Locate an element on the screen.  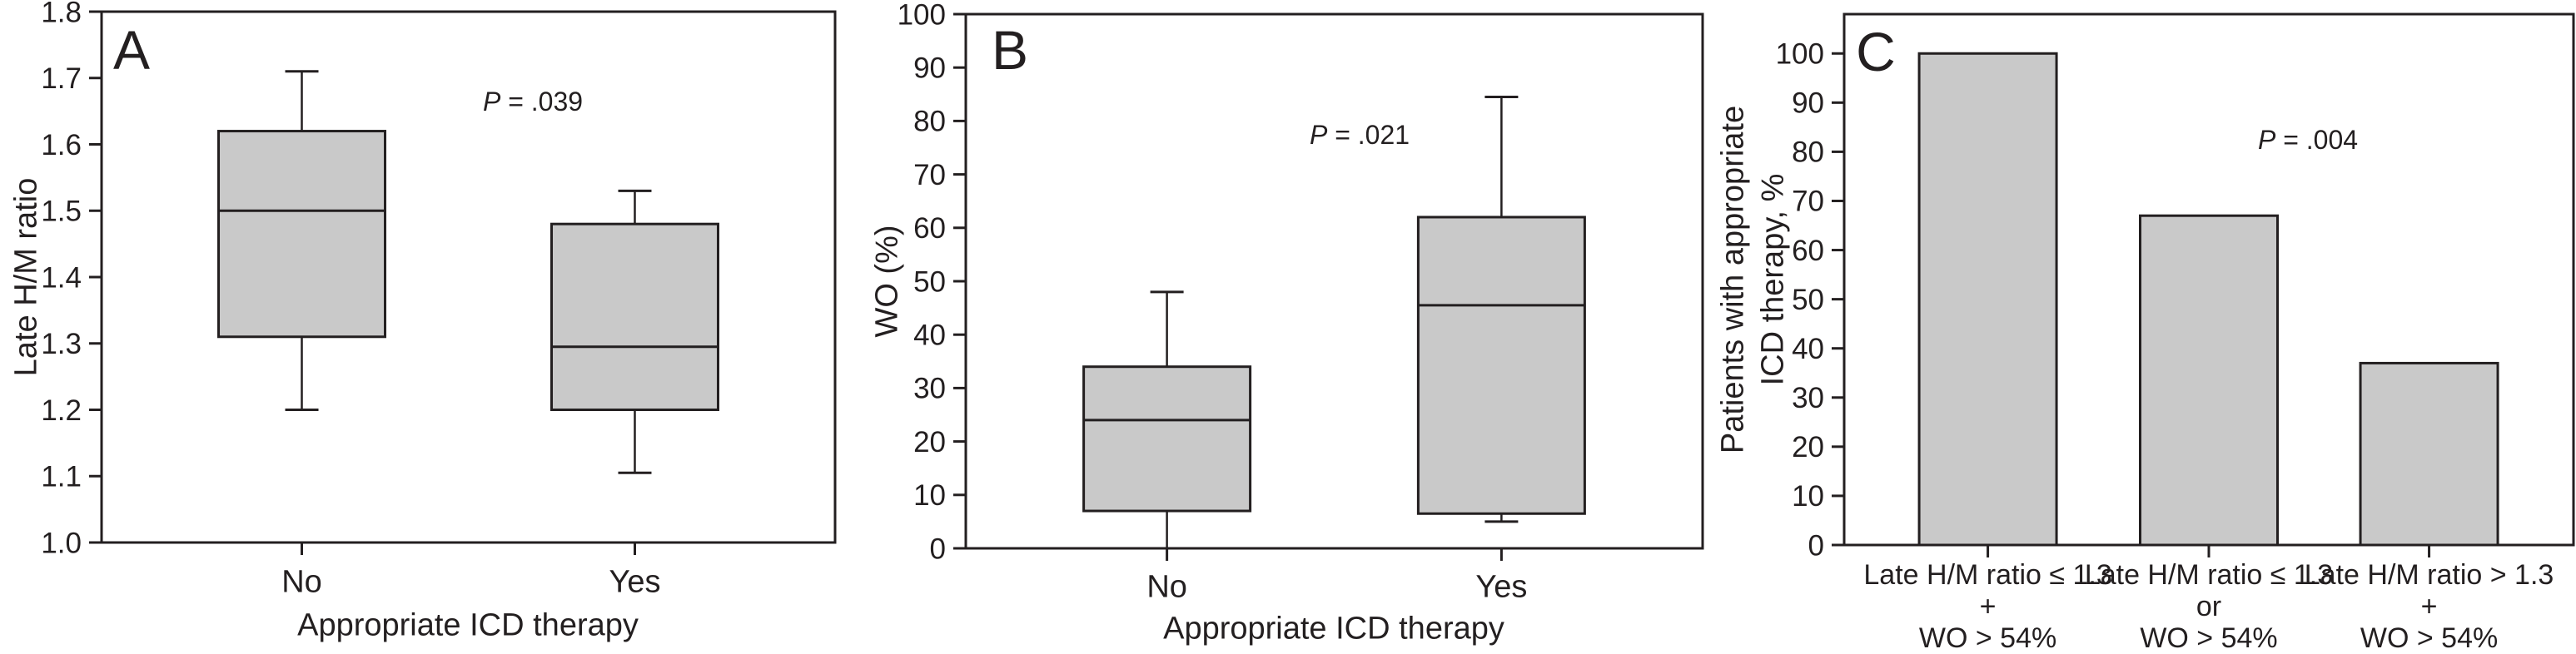
x-category-label: Late H/M ratio > 1.3 is located at coordinates (2429, 575).